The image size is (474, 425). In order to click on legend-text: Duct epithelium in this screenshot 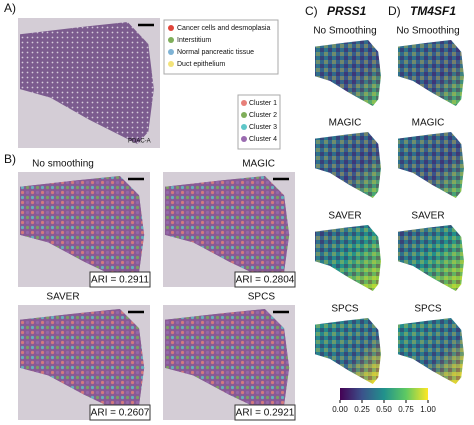, I will do `click(201, 64)`.